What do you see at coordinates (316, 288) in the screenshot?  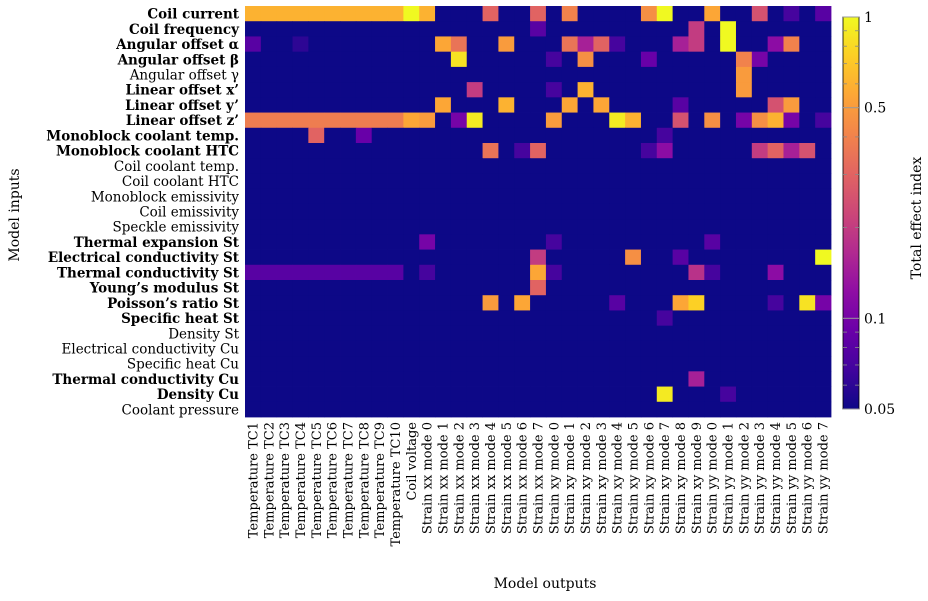 I see `heatmap-cell-r18-c4` at bounding box center [316, 288].